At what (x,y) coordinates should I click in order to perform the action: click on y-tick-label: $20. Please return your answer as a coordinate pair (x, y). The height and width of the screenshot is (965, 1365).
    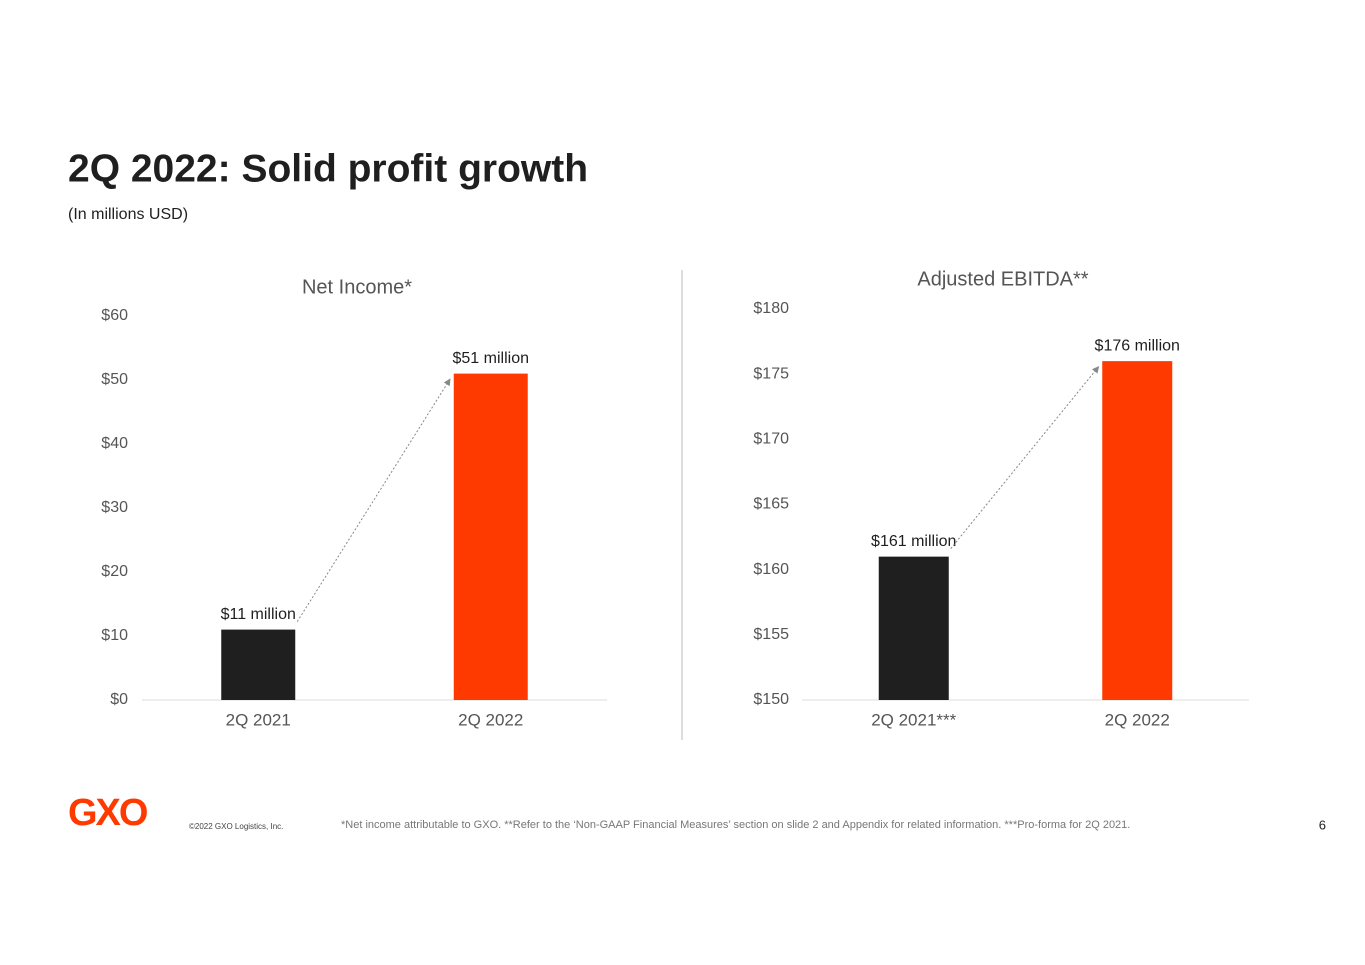
    Looking at the image, I should click on (114, 571).